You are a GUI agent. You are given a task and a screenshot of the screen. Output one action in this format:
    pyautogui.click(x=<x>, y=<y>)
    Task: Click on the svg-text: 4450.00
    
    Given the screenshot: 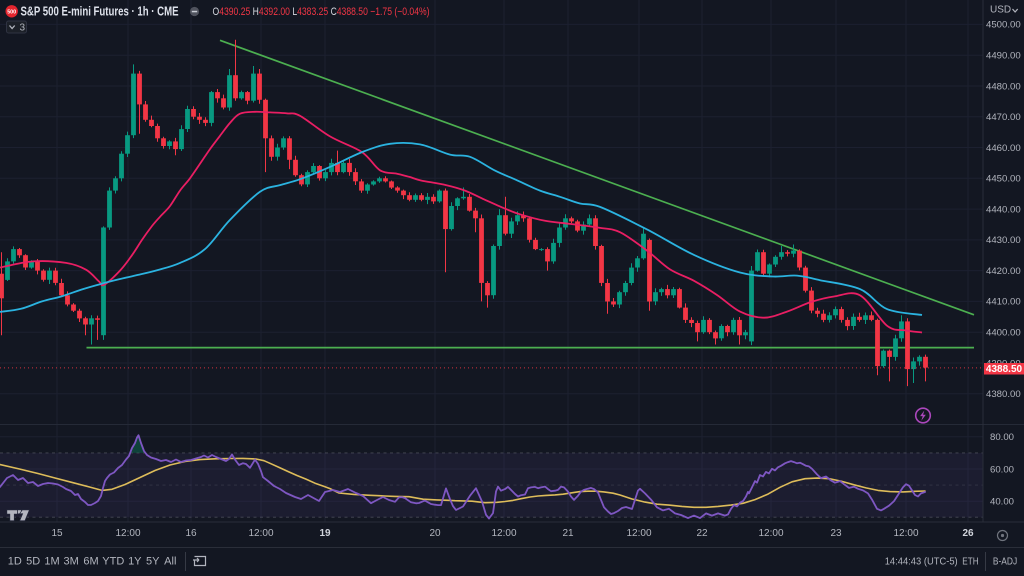 What is the action you would take?
    pyautogui.click(x=1003, y=179)
    